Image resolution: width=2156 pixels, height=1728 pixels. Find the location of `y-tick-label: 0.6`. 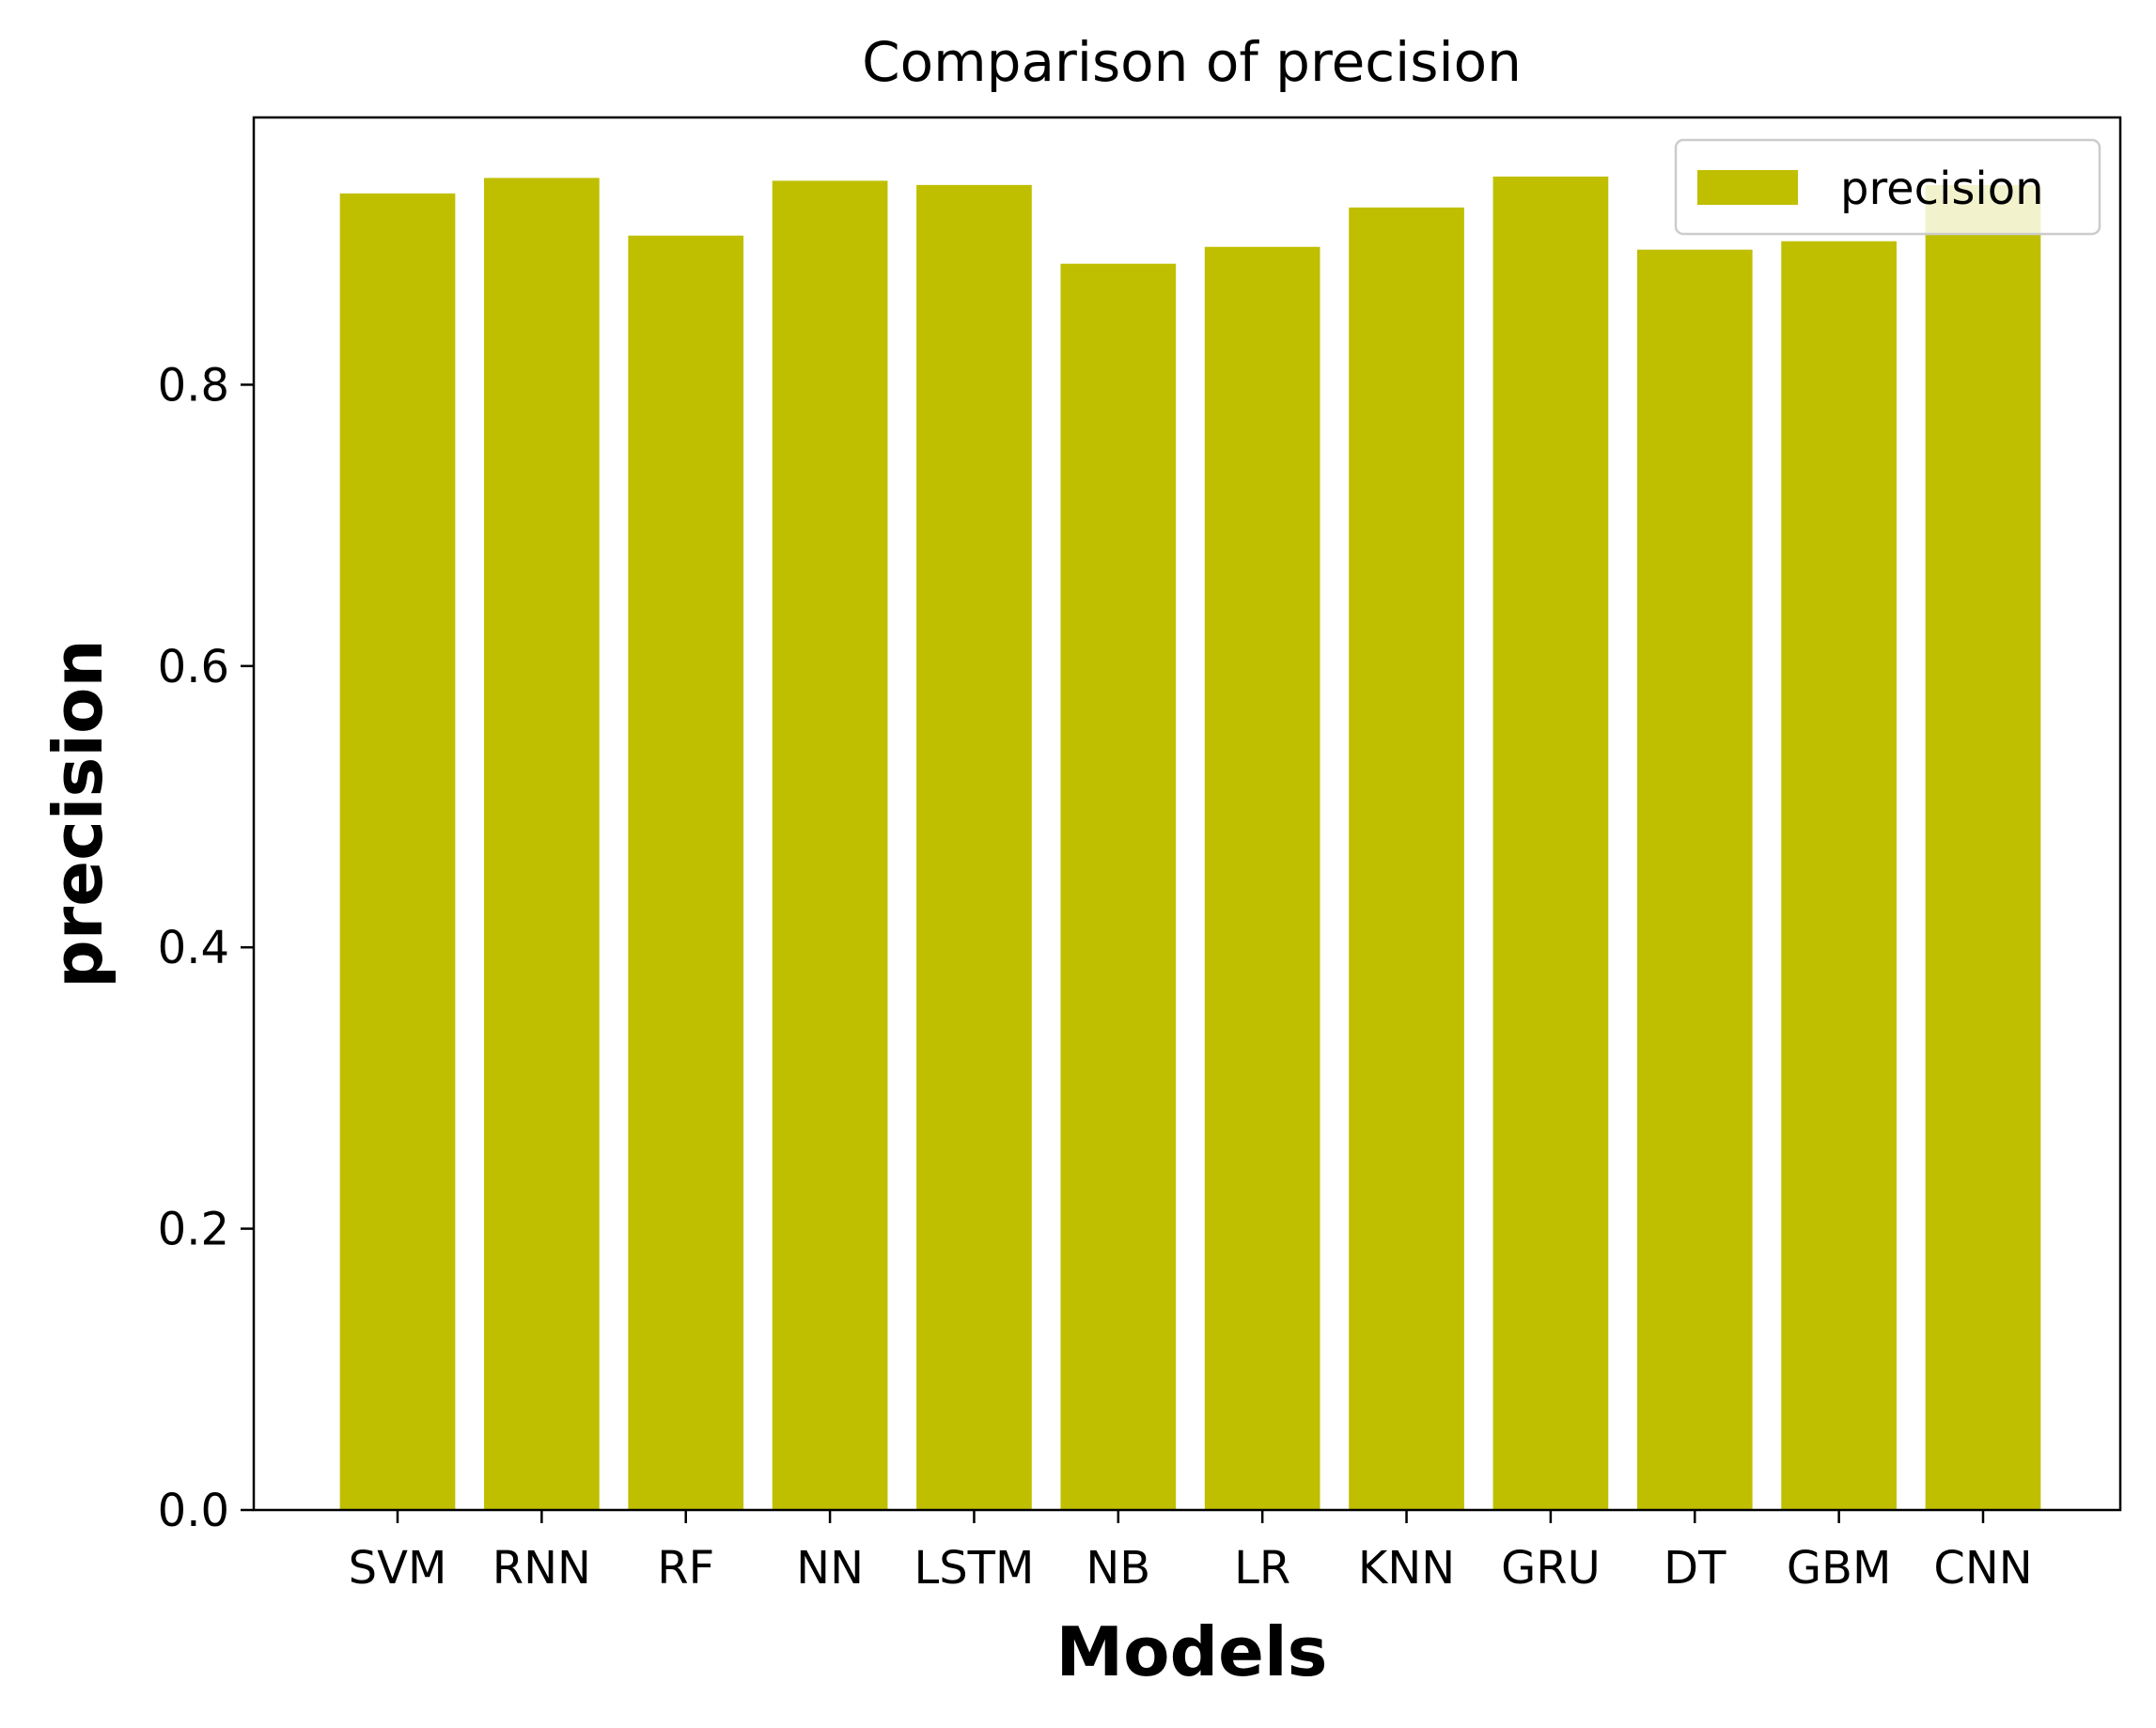

y-tick-label: 0.6 is located at coordinates (194, 667).